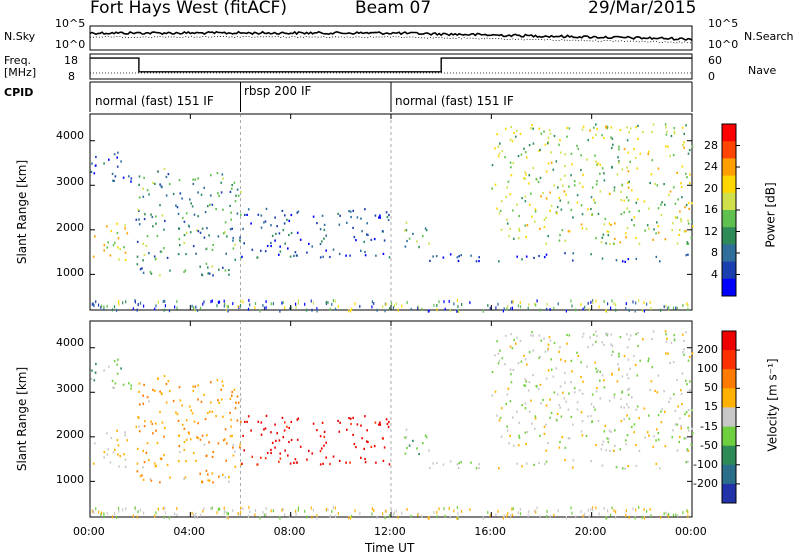 This screenshot has height=555, width=800. Describe the element at coordinates (762, 70) in the screenshot. I see `nave-label: Nave` at that location.